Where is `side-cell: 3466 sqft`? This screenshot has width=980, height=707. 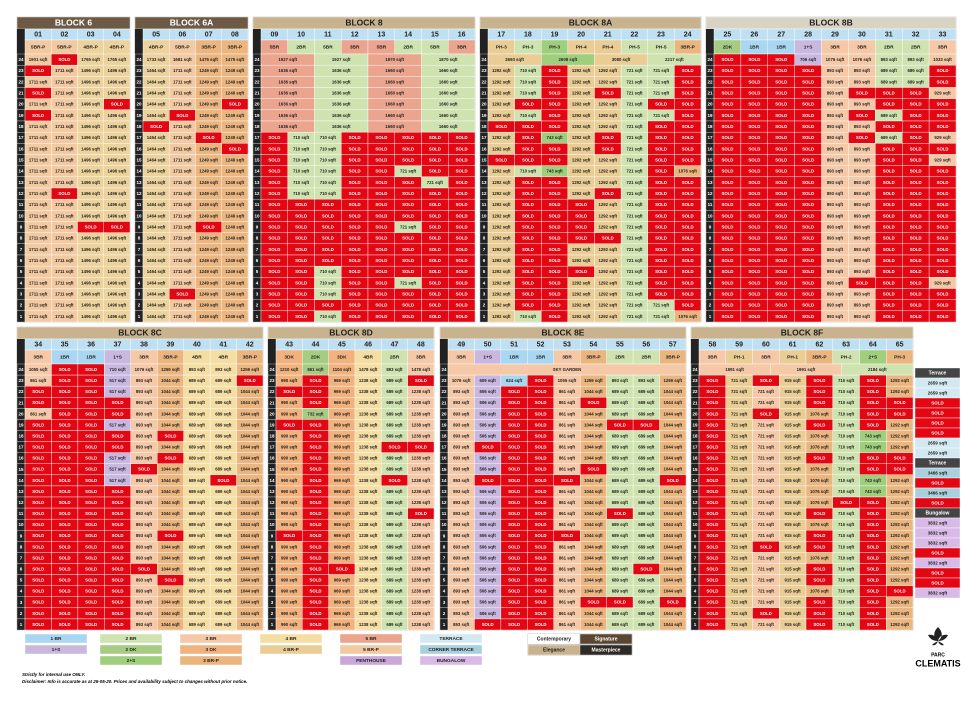 side-cell: 3466 sqft is located at coordinates (938, 492).